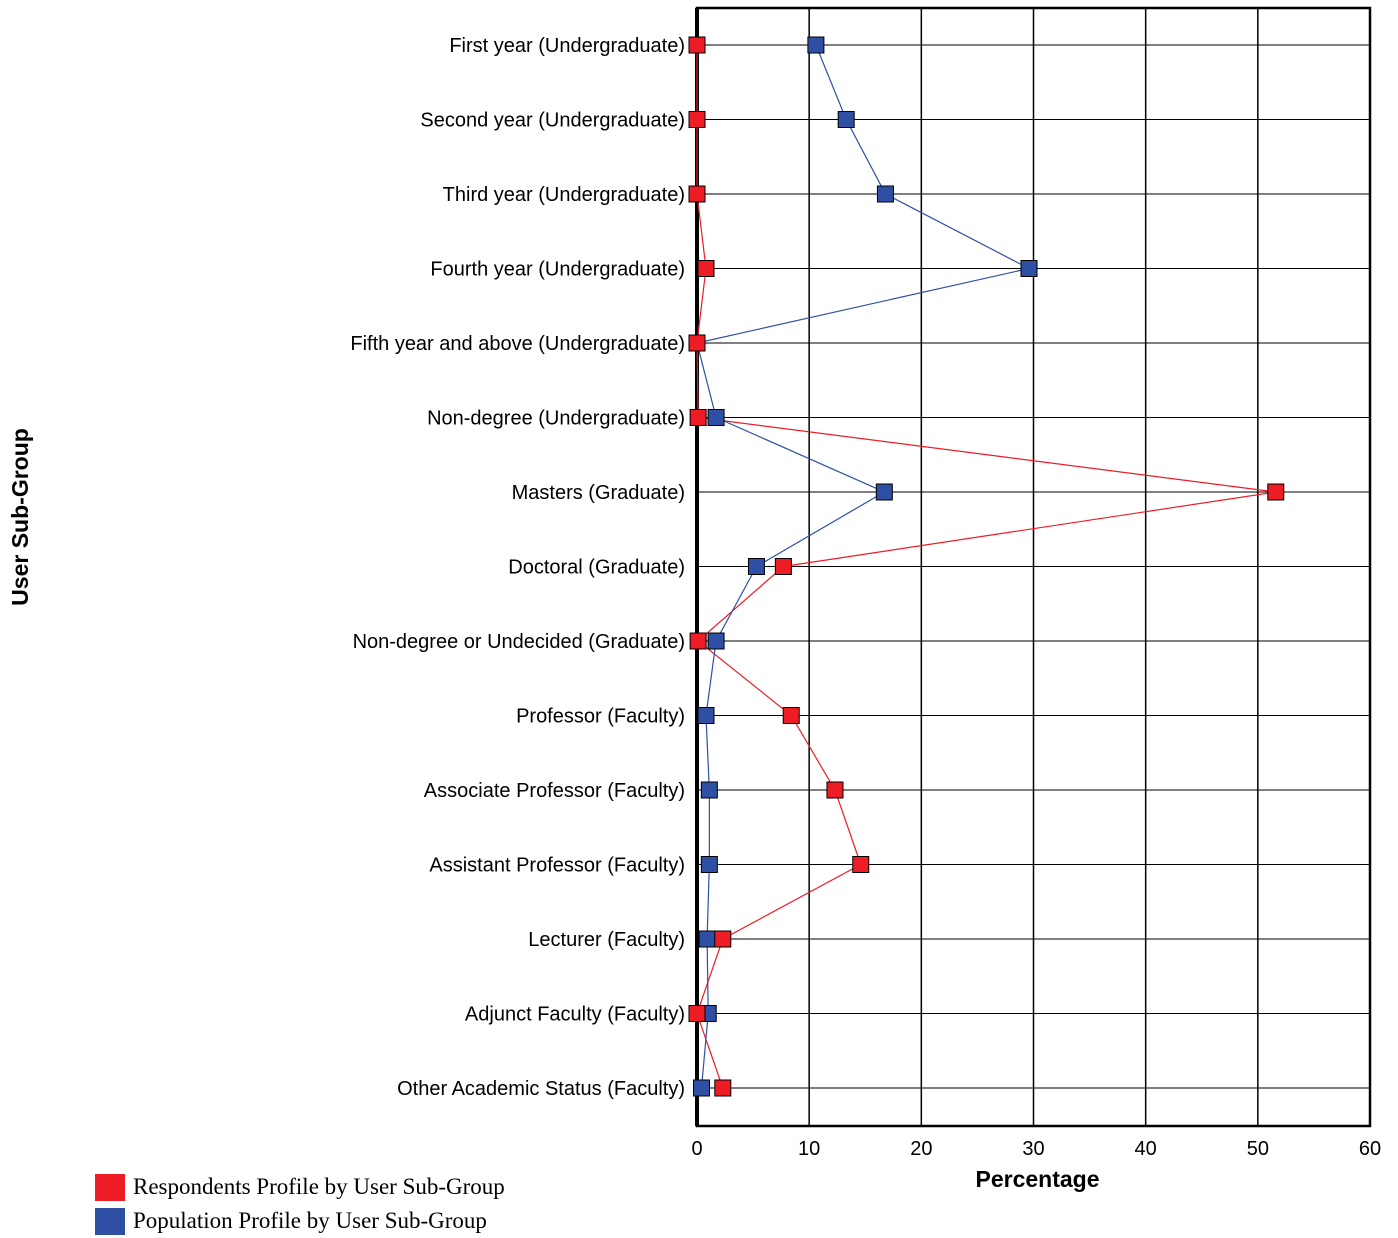  What do you see at coordinates (110, 1187) in the screenshot?
I see `legend-swatch-respondents` at bounding box center [110, 1187].